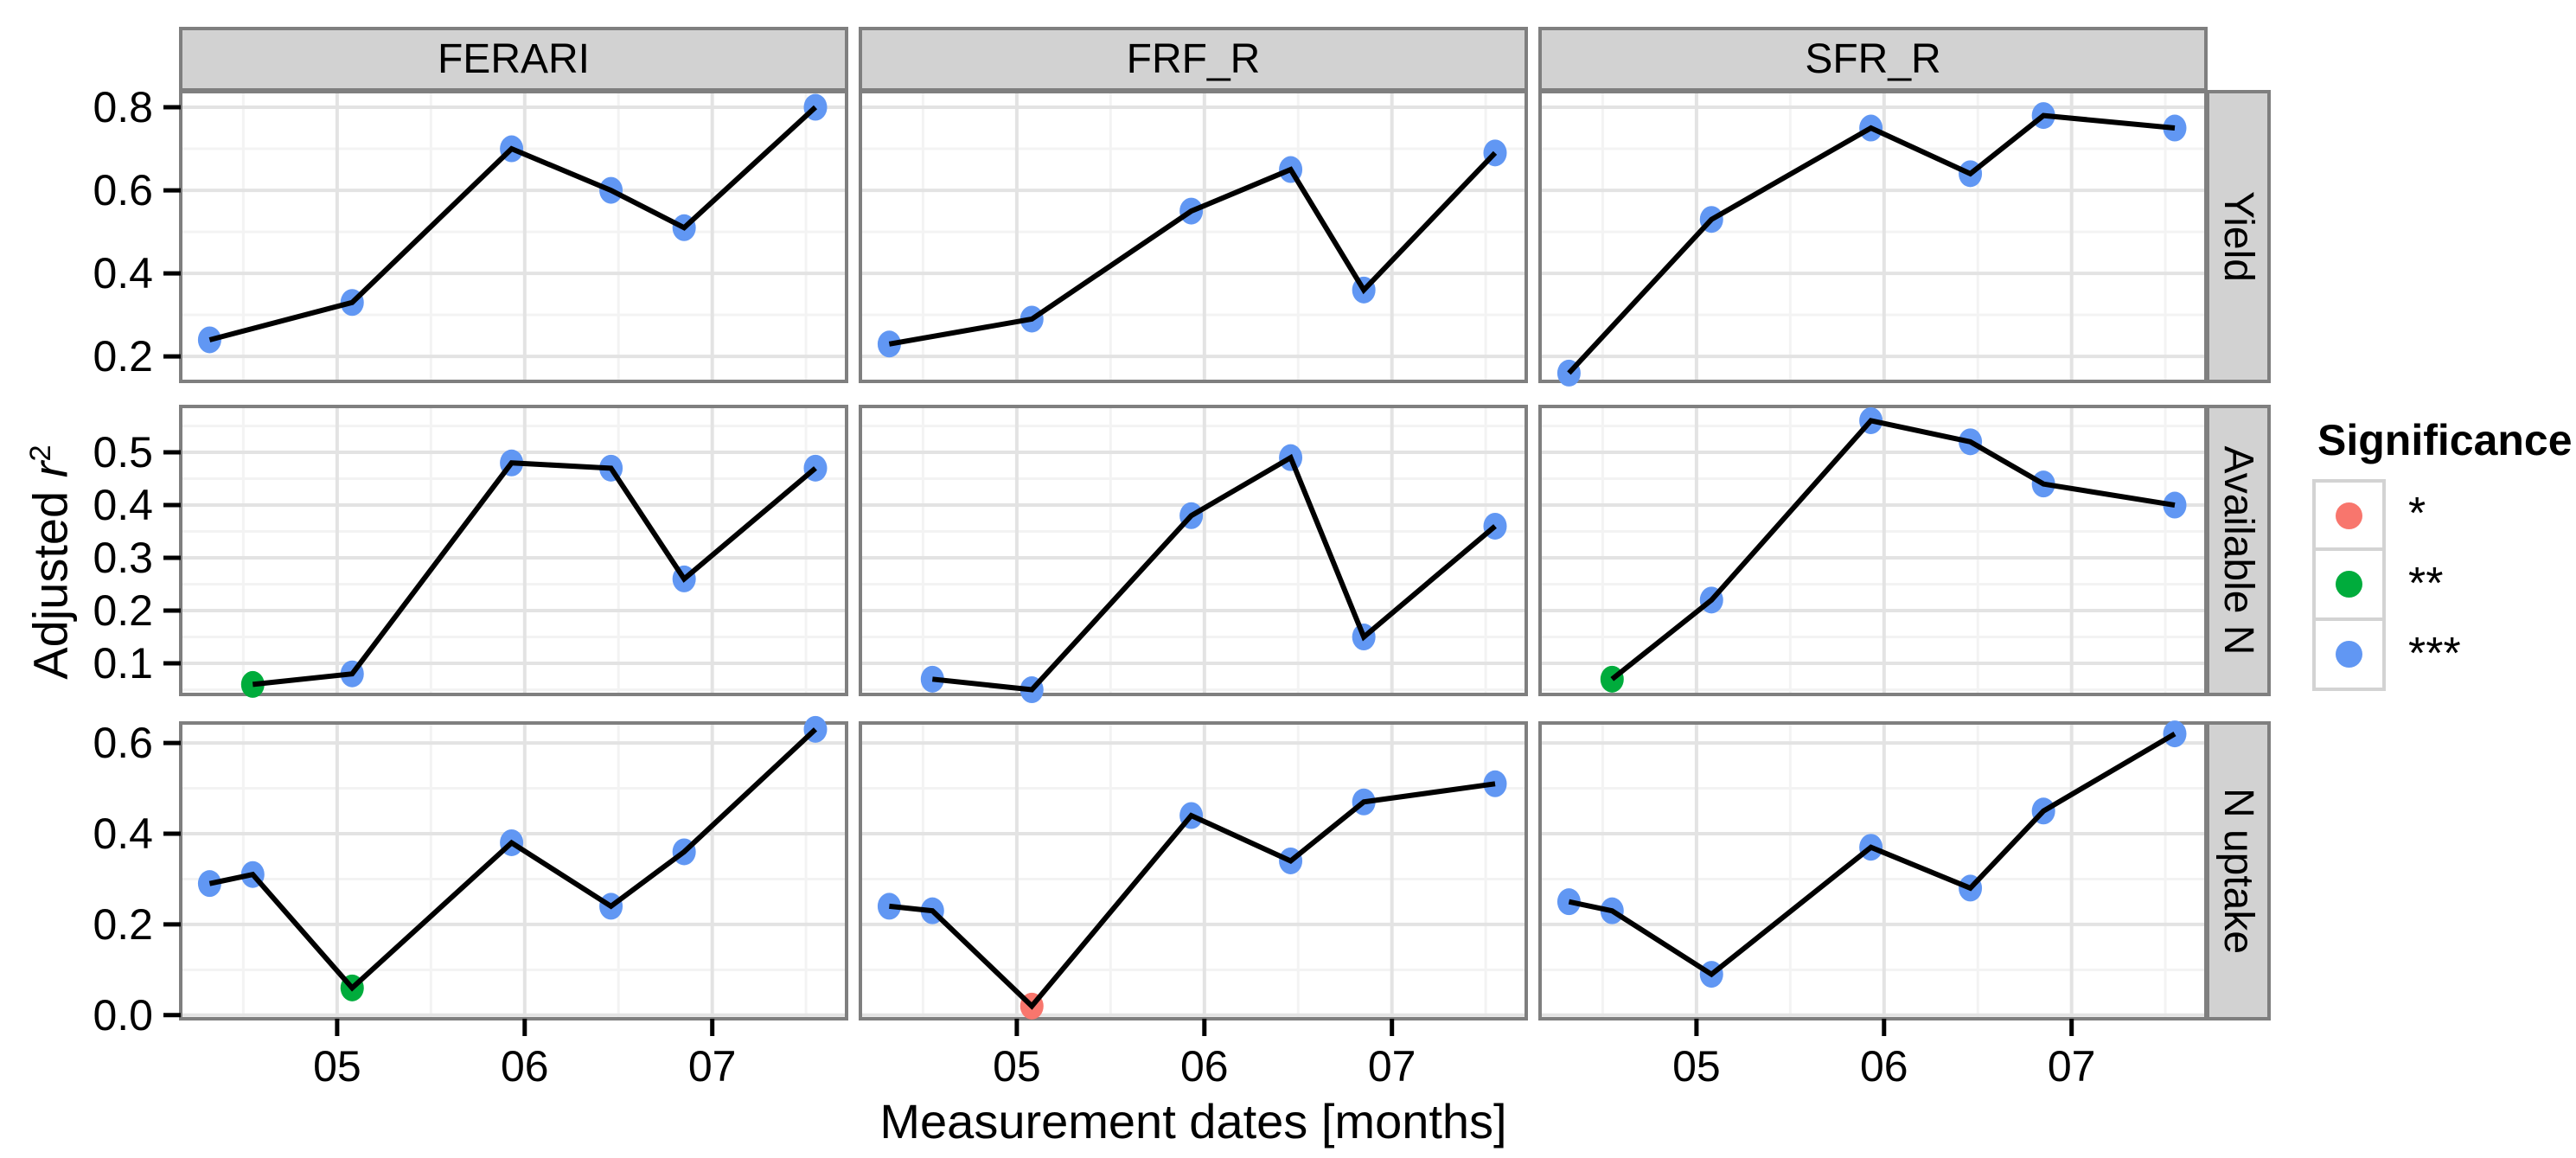  I want to click on panel-FRF_R-Available-N, so click(1194, 550).